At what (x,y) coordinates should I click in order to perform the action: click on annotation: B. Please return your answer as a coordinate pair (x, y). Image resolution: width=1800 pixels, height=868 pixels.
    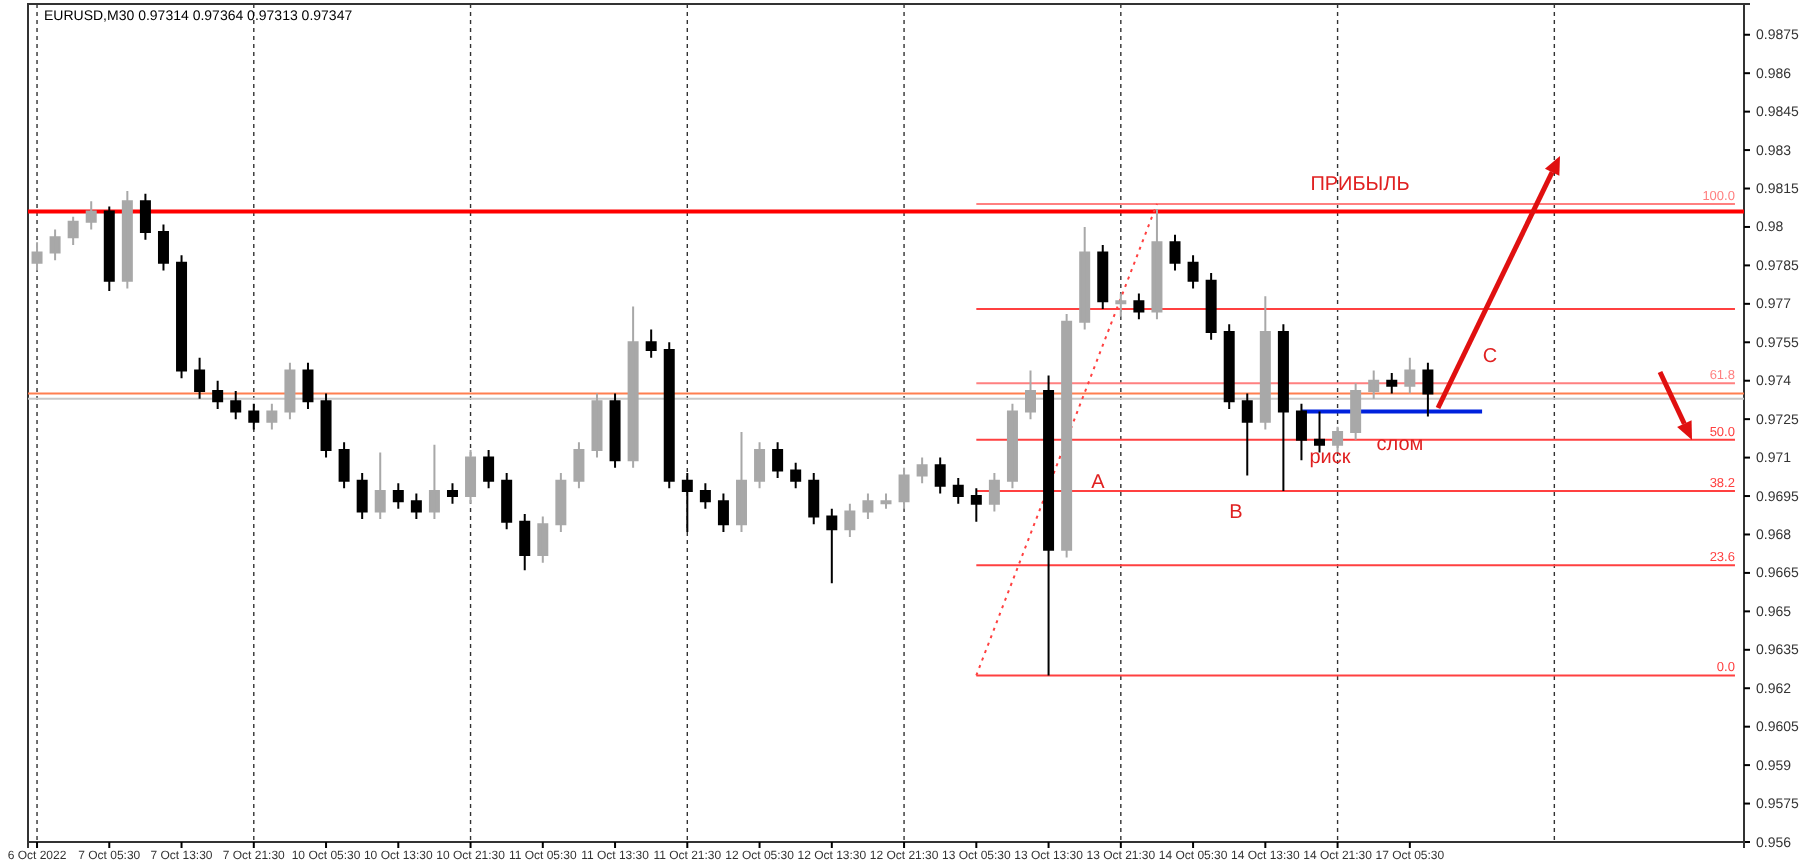
    Looking at the image, I should click on (1236, 513).